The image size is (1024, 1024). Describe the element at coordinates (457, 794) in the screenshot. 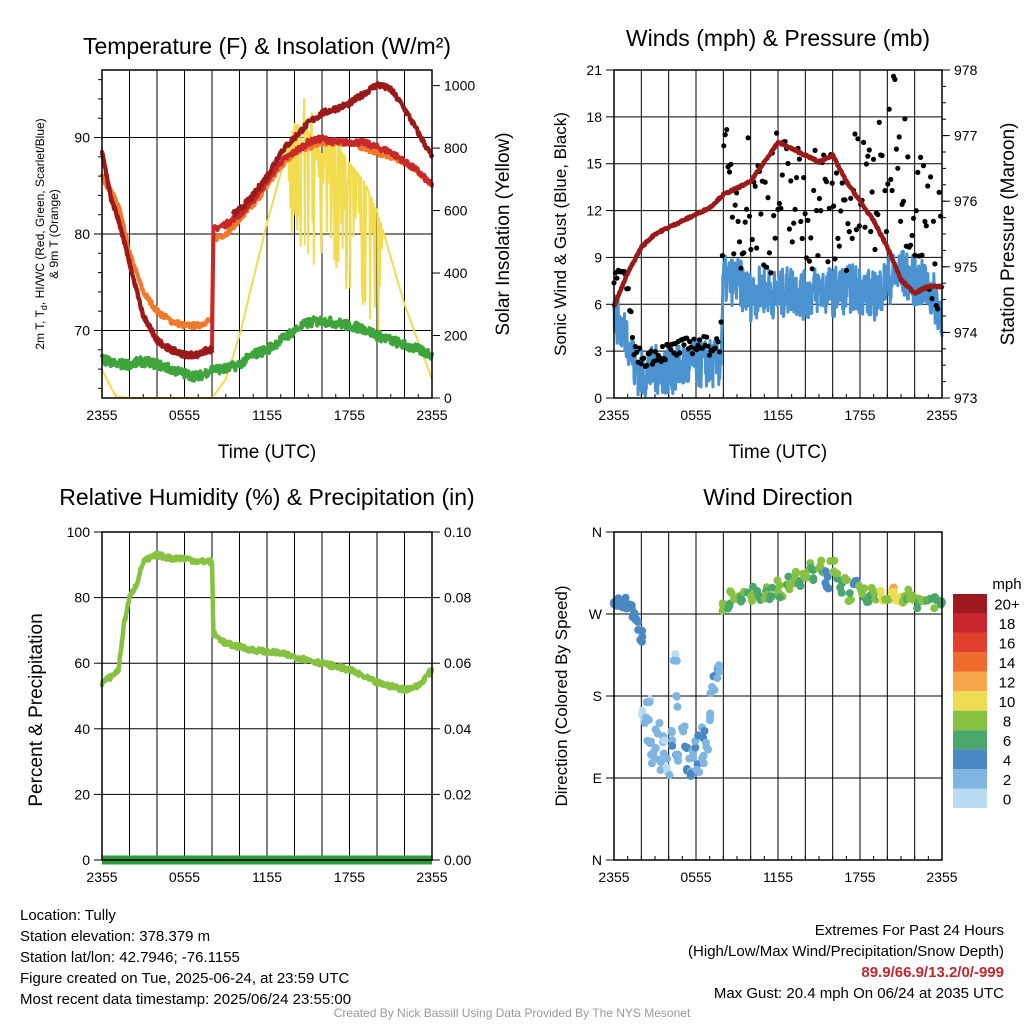

I see `rh-y2tick-label: 0.02` at that location.